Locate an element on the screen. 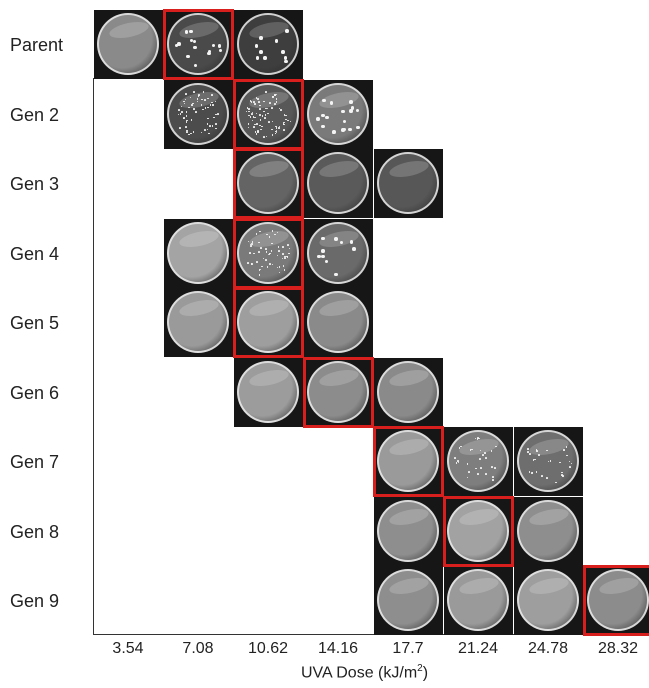 The height and width of the screenshot is (688, 649). x-axis-title-end: ) is located at coordinates (425, 673).